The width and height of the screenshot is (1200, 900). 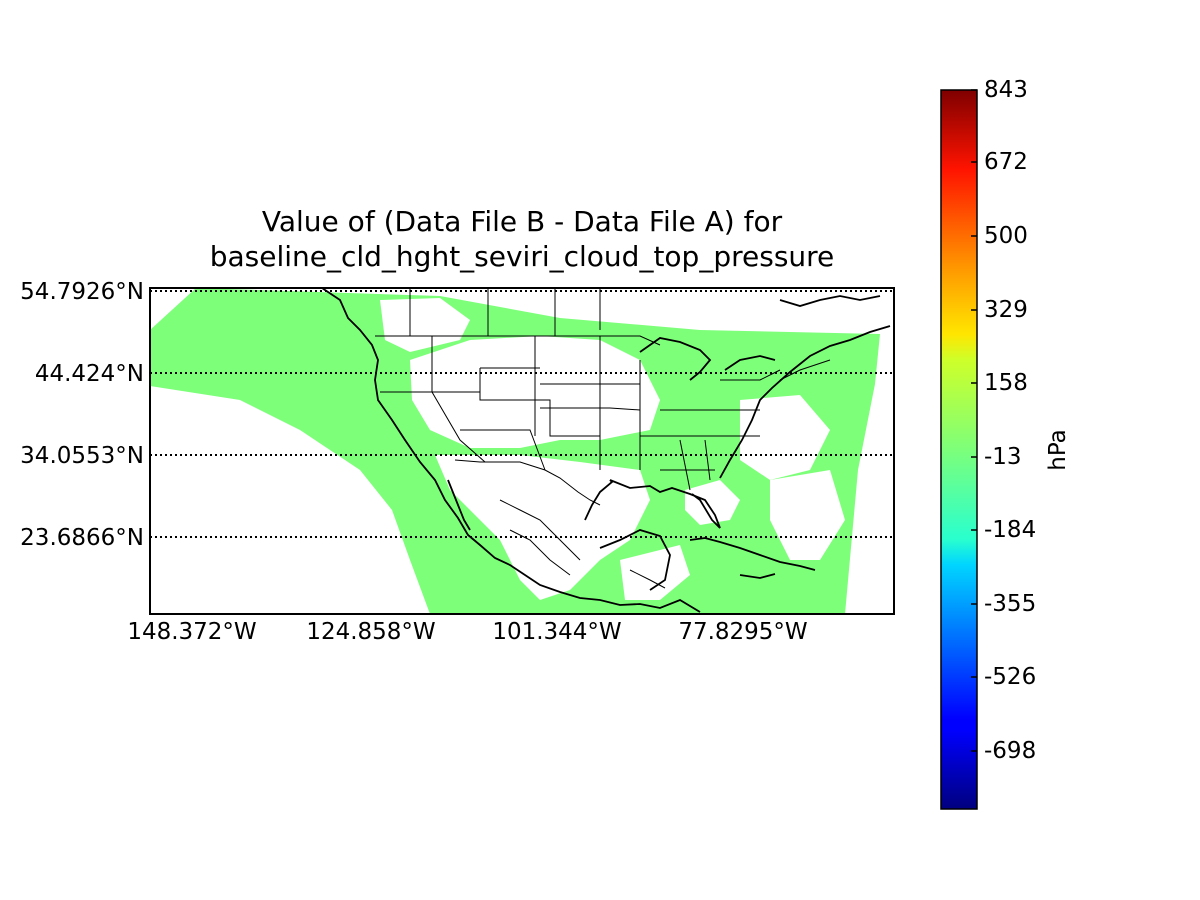 What do you see at coordinates (1006, 162) in the screenshot?
I see `colorbar-tick-label: 672` at bounding box center [1006, 162].